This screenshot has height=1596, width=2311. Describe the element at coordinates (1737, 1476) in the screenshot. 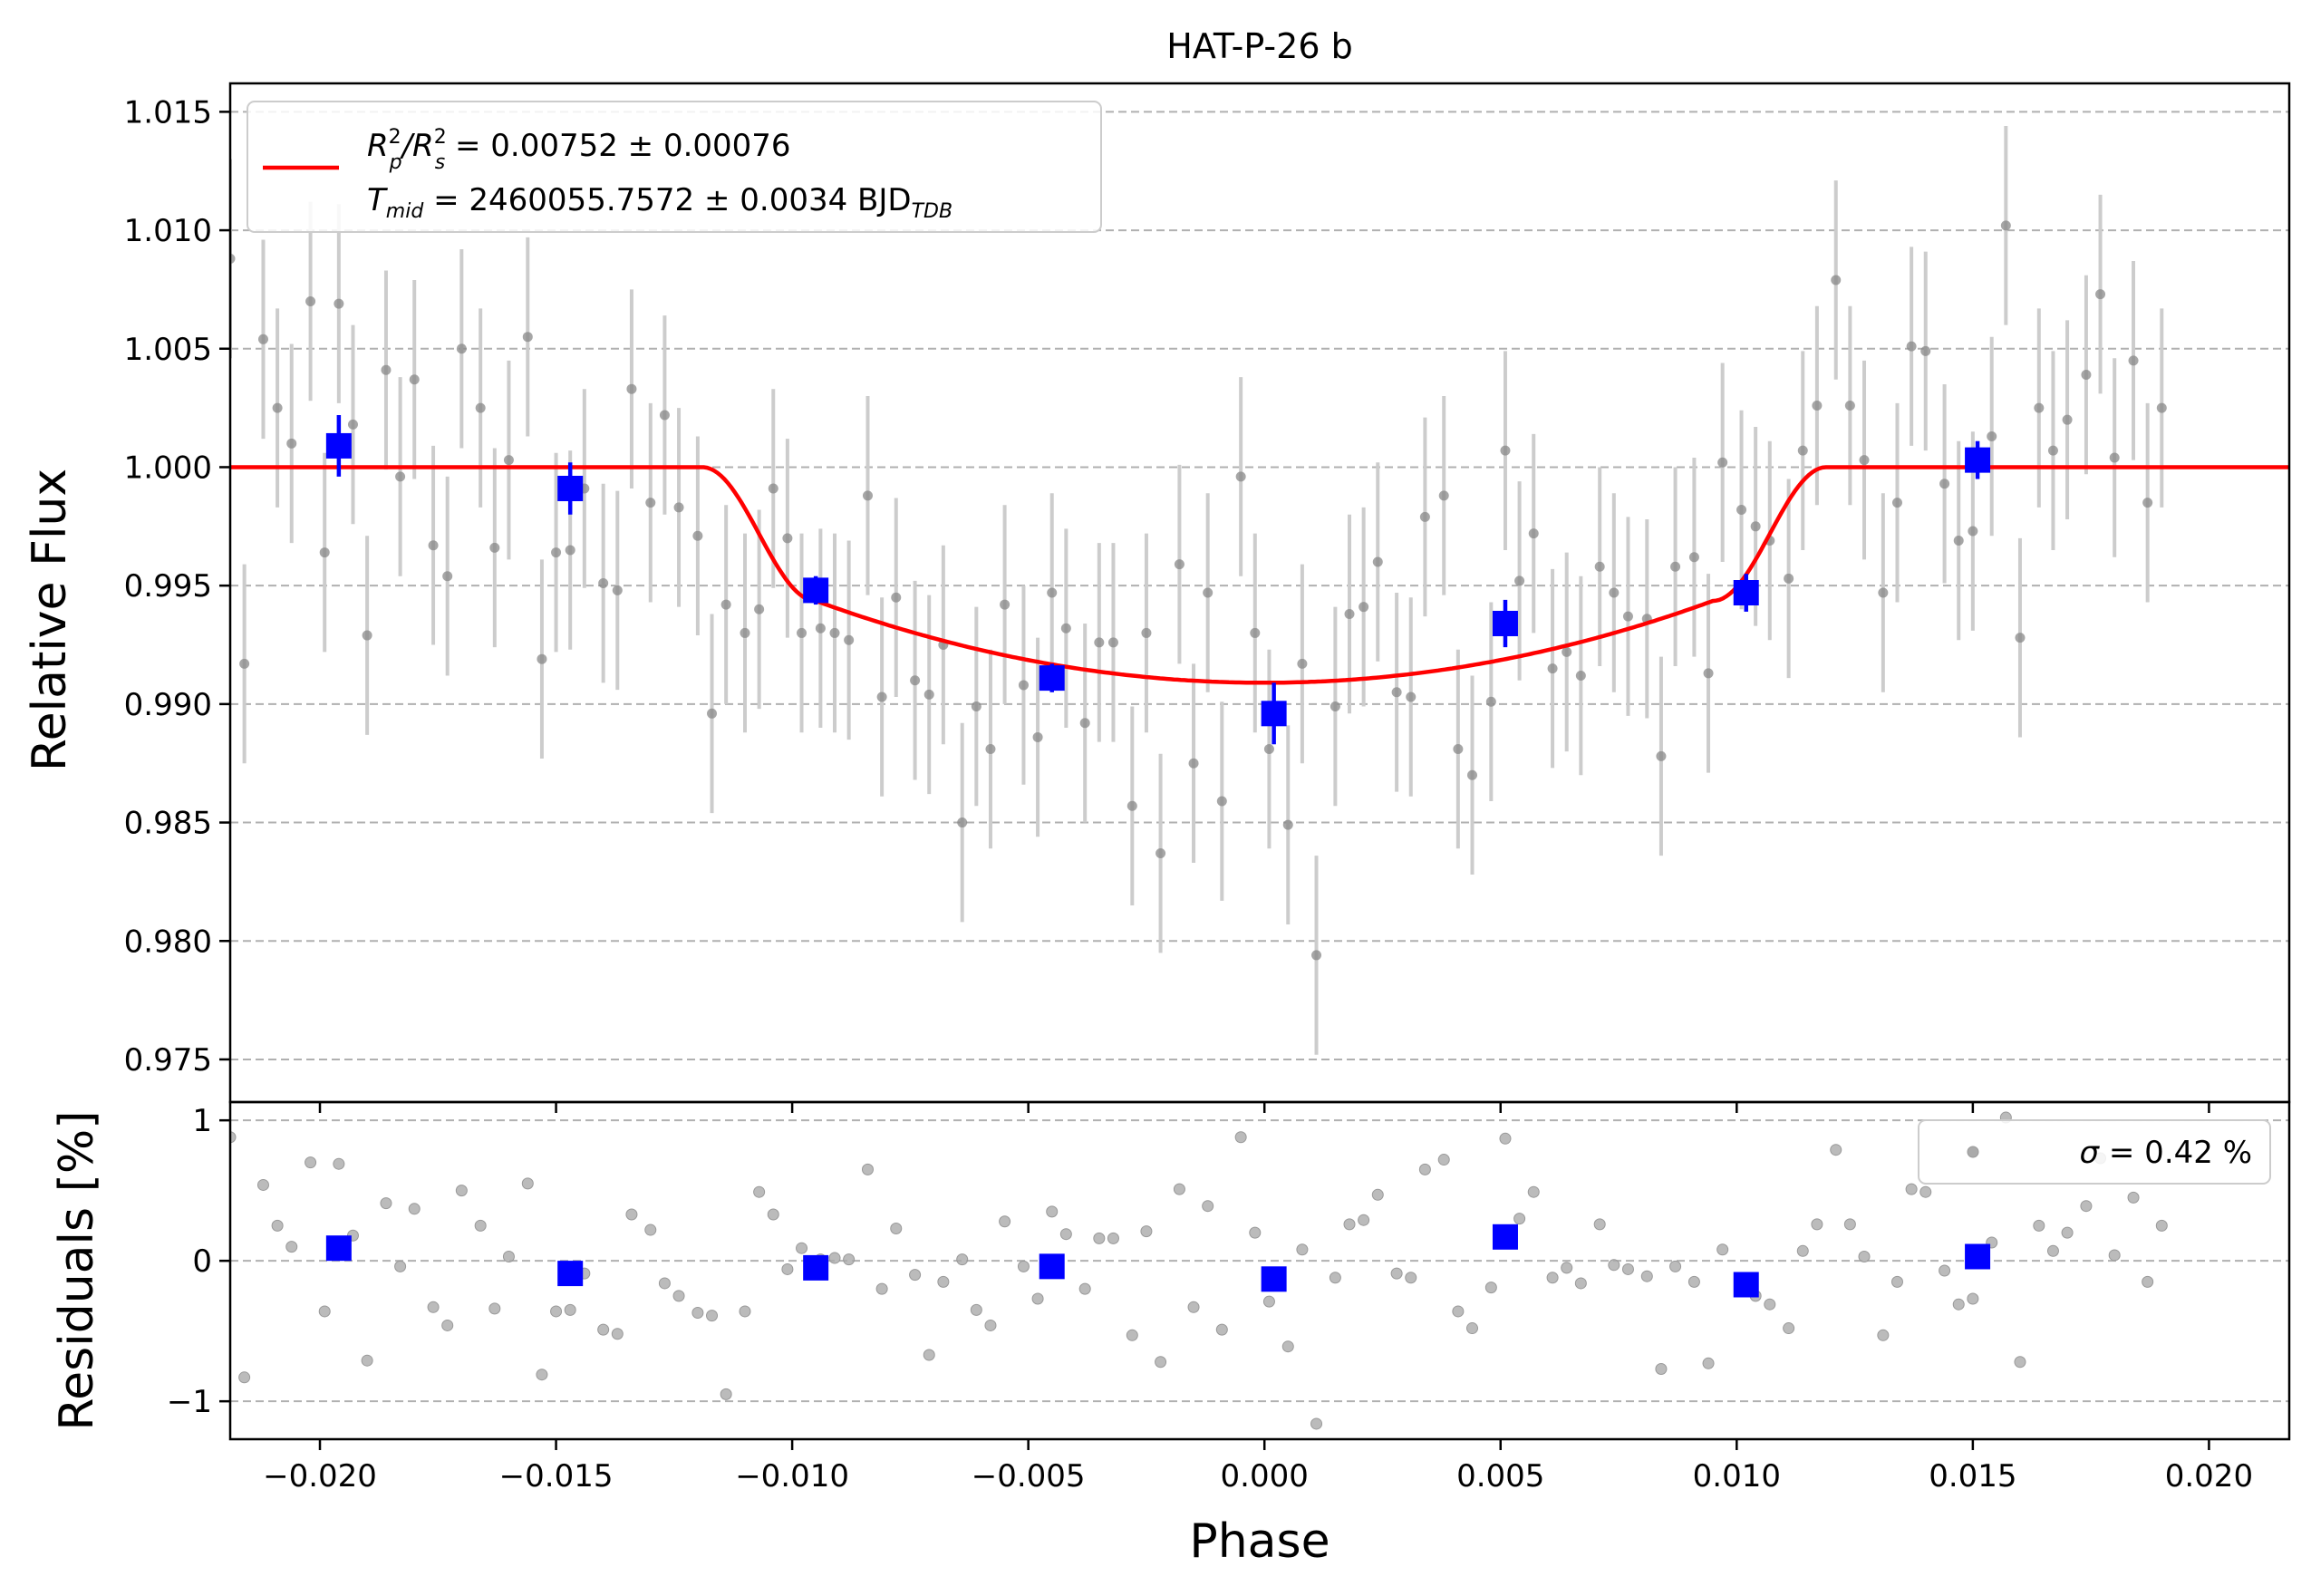

I see `x-tick-label: 0.010` at that location.